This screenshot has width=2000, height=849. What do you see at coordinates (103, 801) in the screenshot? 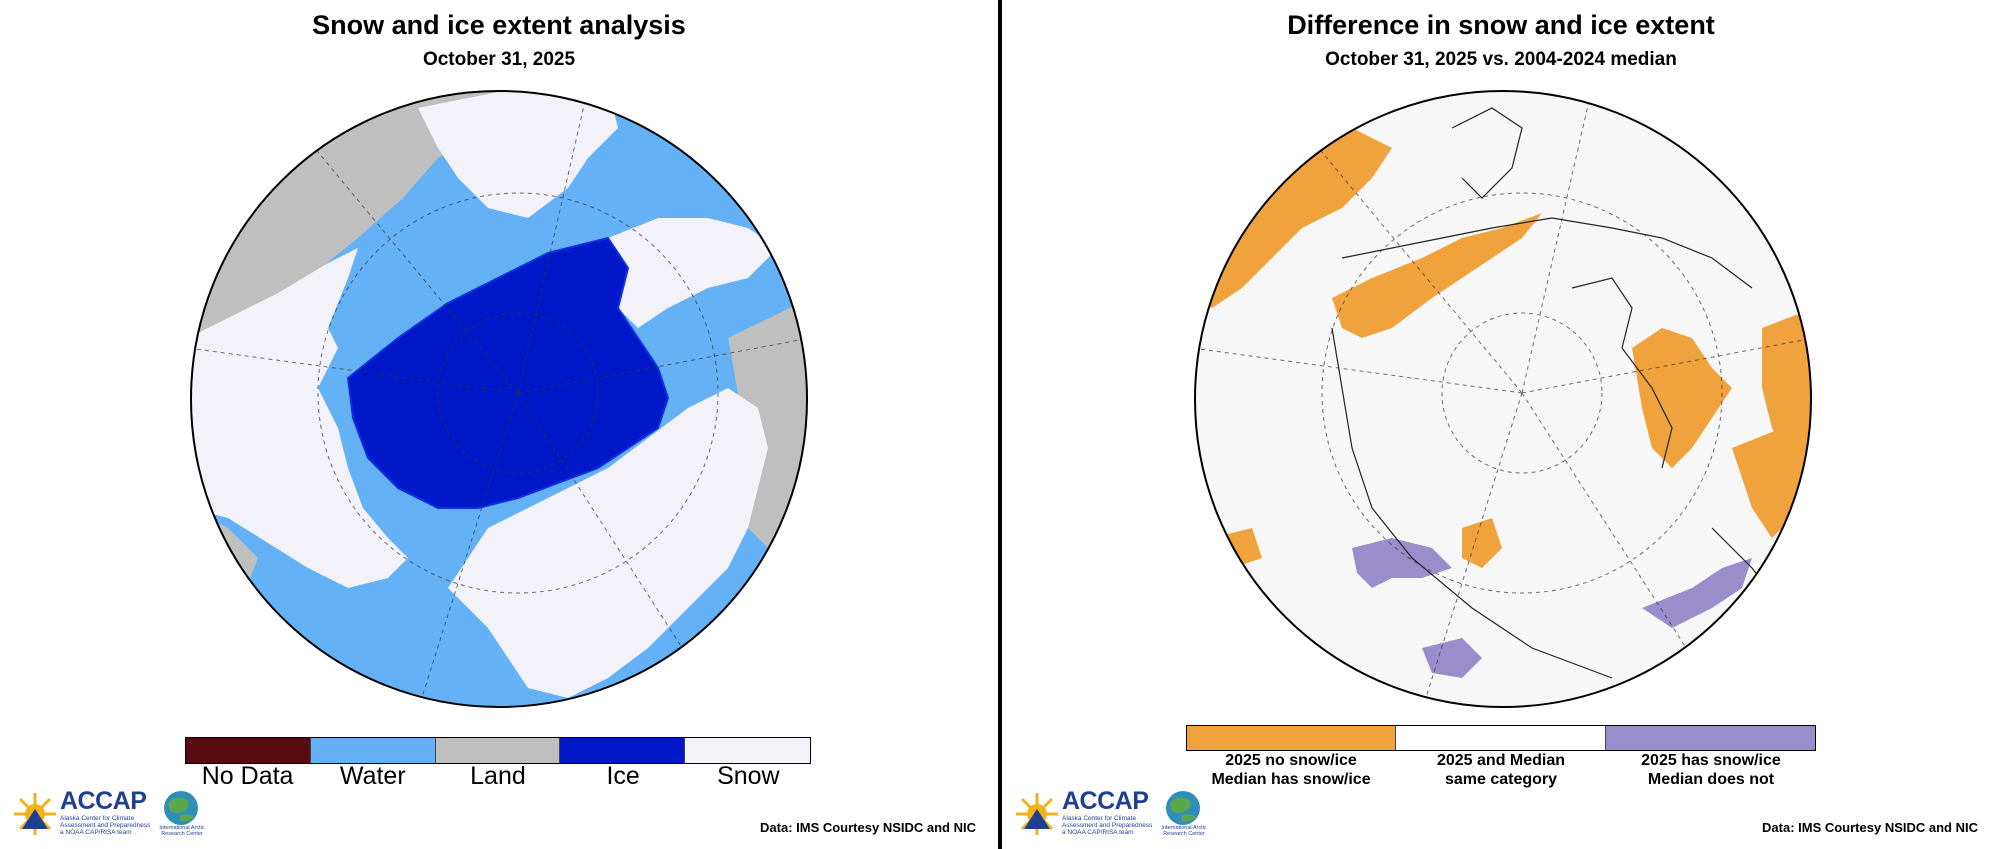
I see `accap-wordmark: ACCAP` at bounding box center [103, 801].